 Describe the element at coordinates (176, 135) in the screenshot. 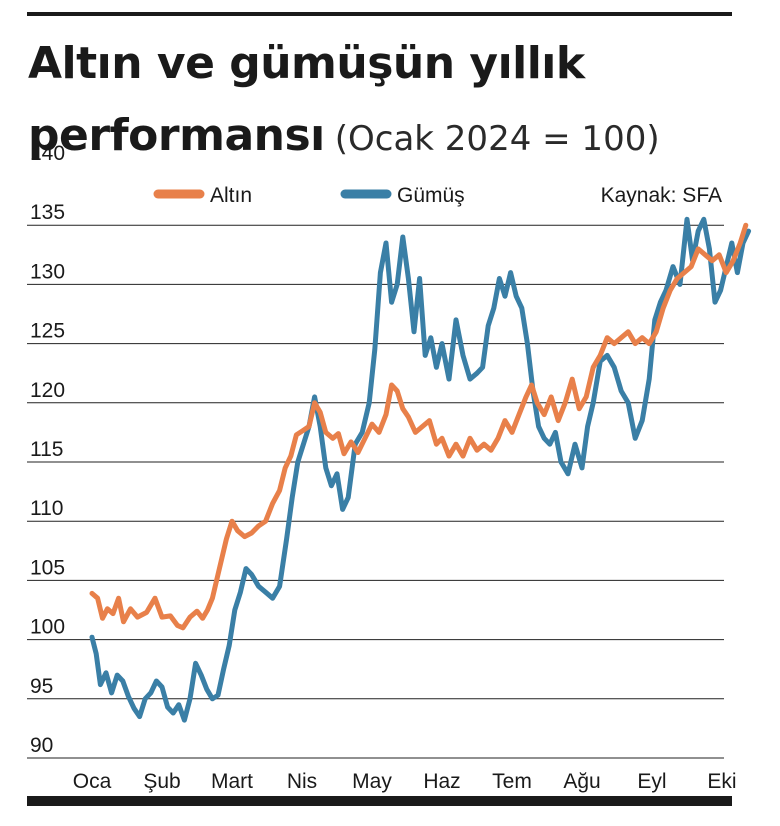

I see `chart-title-bold: performansı` at that location.